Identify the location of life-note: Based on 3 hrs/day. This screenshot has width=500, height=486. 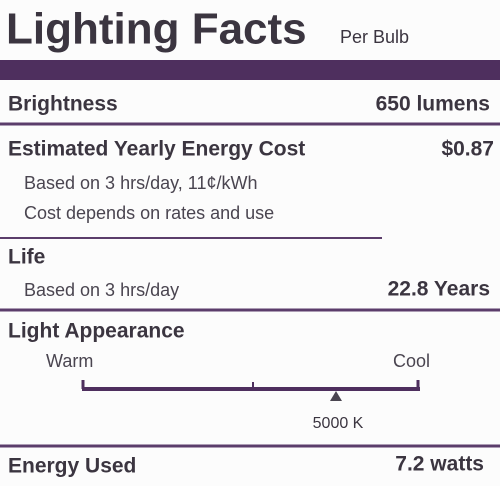
(101, 290).